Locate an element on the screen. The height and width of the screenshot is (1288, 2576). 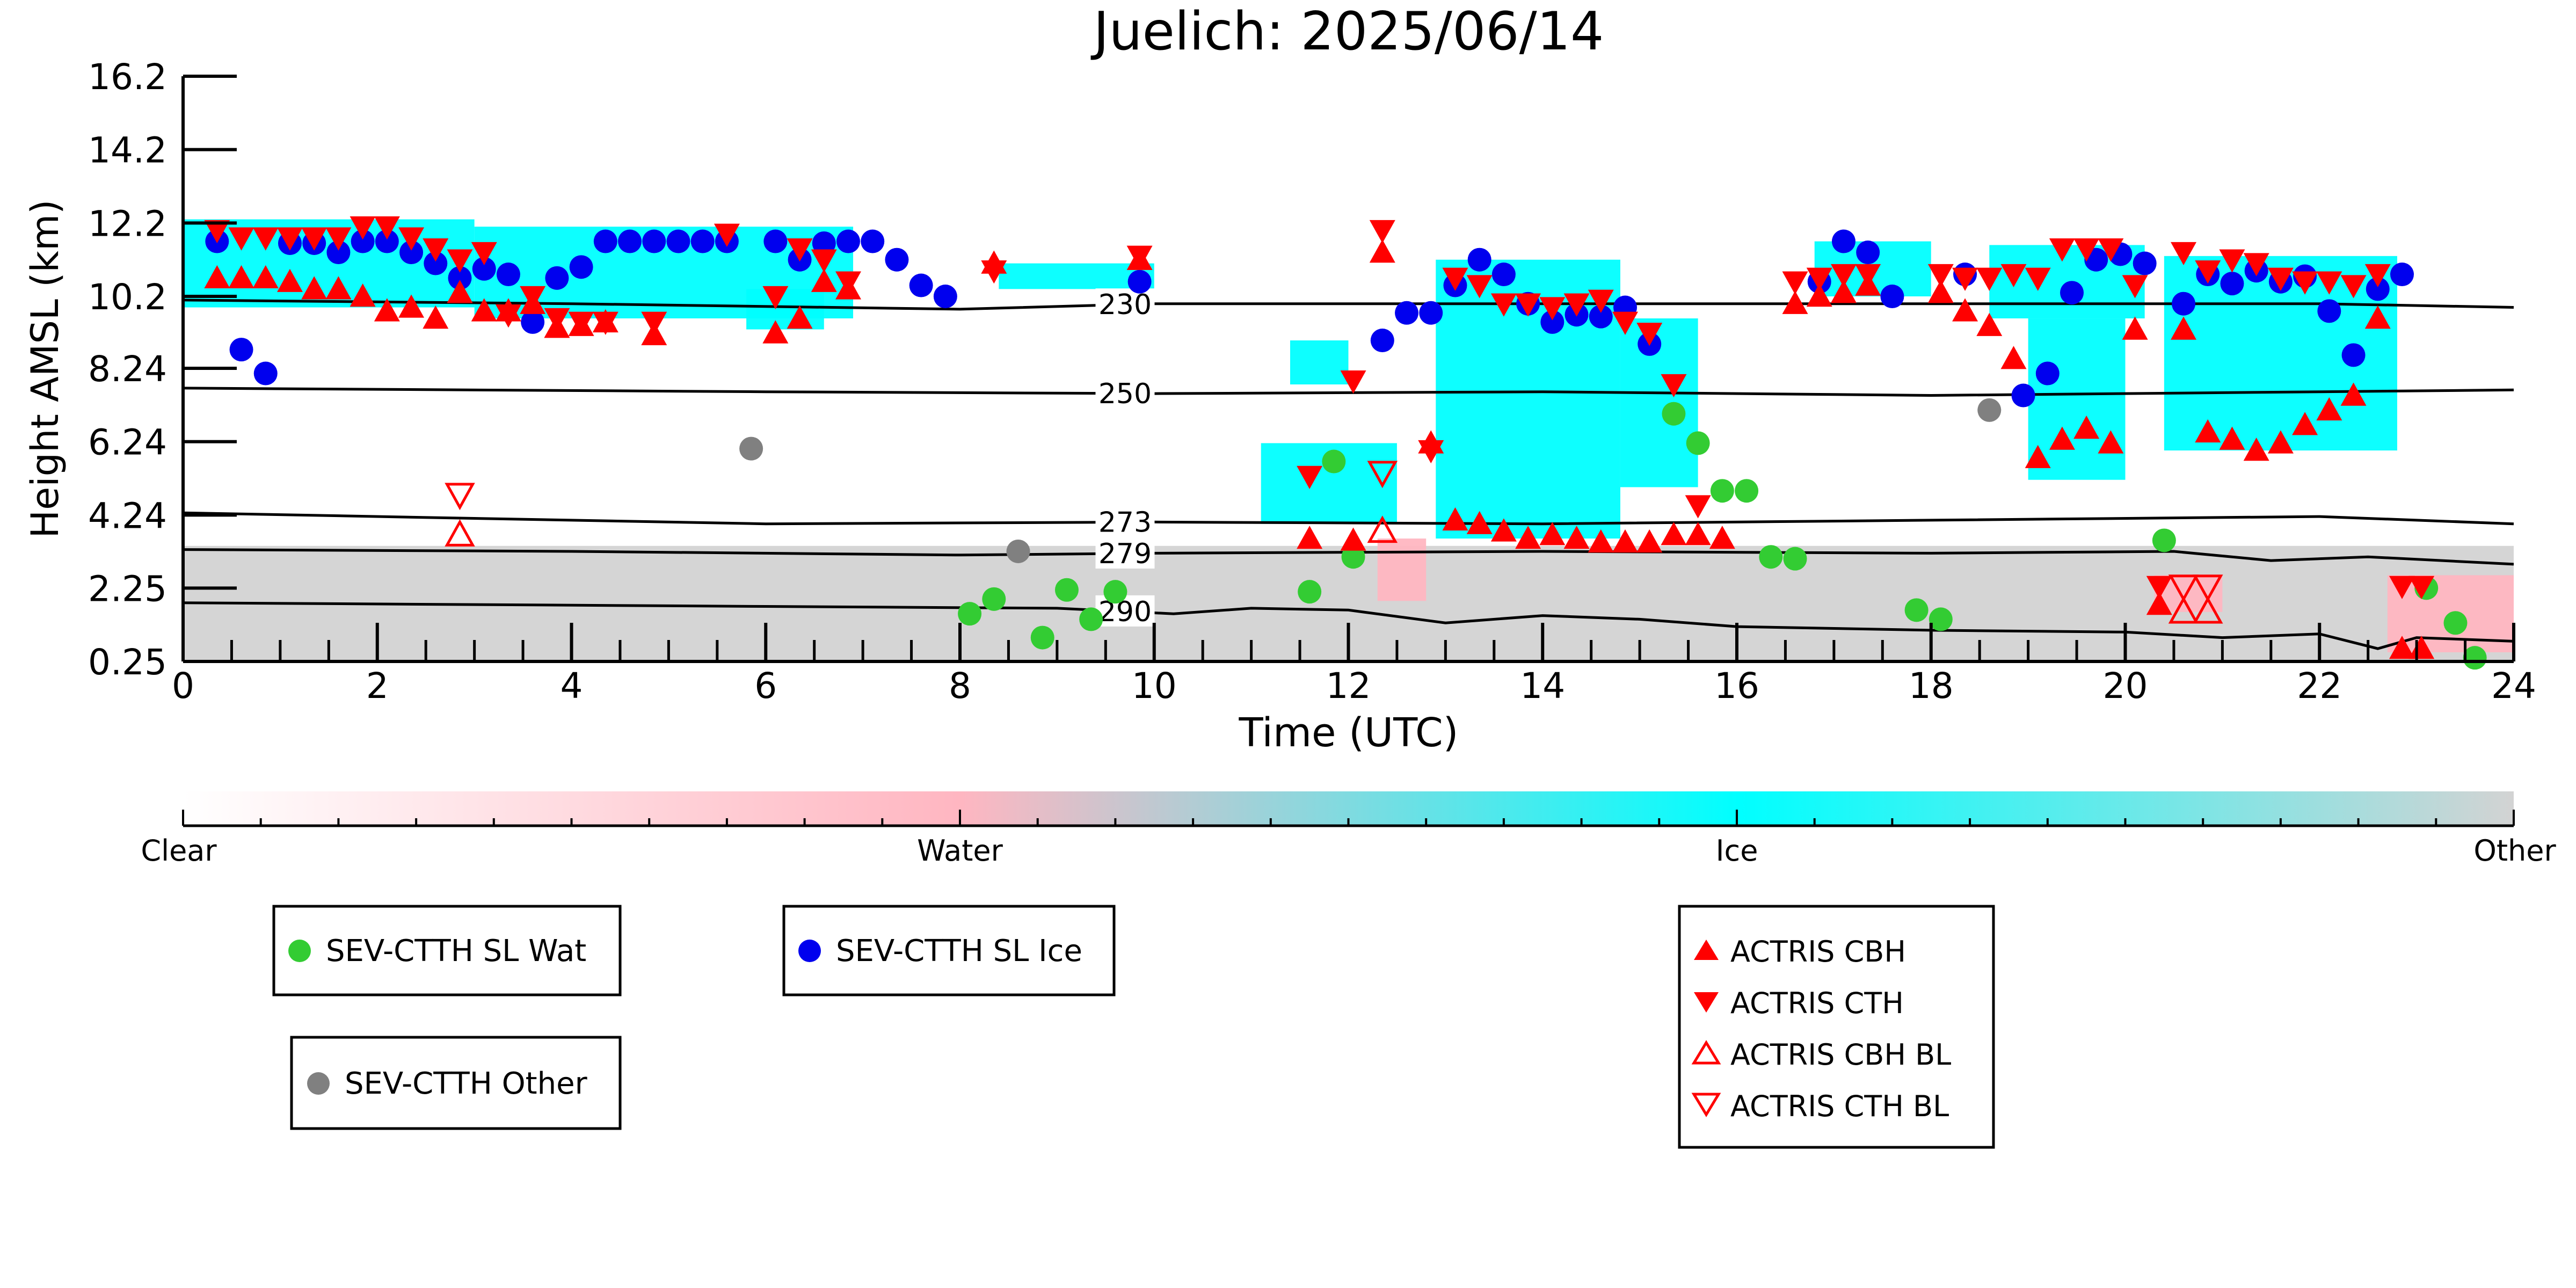
y-tick-label: 12.2 is located at coordinates (127, 223).